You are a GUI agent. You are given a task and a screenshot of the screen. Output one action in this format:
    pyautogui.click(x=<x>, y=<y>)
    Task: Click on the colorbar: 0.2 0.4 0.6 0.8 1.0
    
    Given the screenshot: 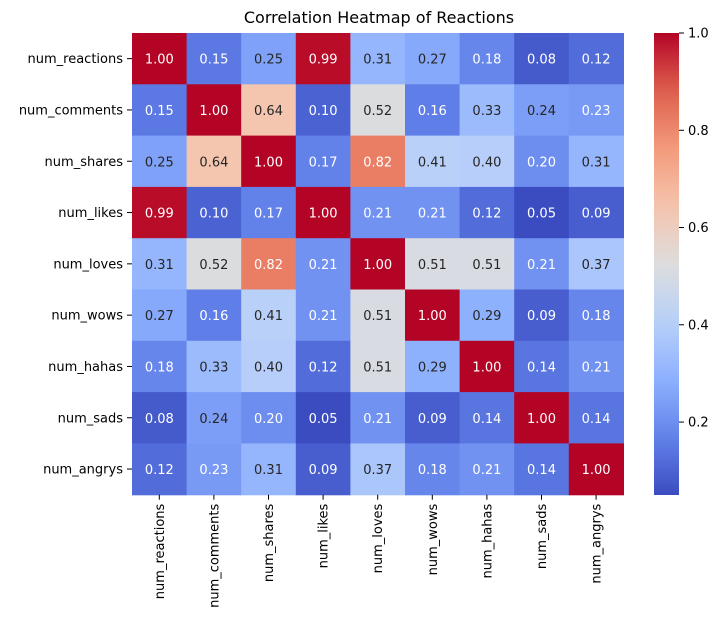 What is the action you would take?
    pyautogui.click(x=681, y=261)
    